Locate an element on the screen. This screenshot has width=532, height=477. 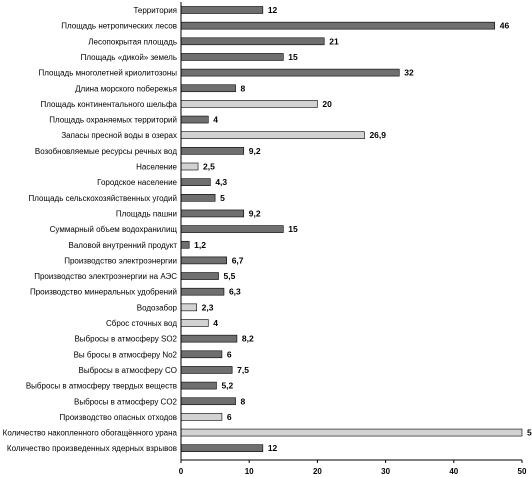
value-label: 1,2 is located at coordinates (200, 245).